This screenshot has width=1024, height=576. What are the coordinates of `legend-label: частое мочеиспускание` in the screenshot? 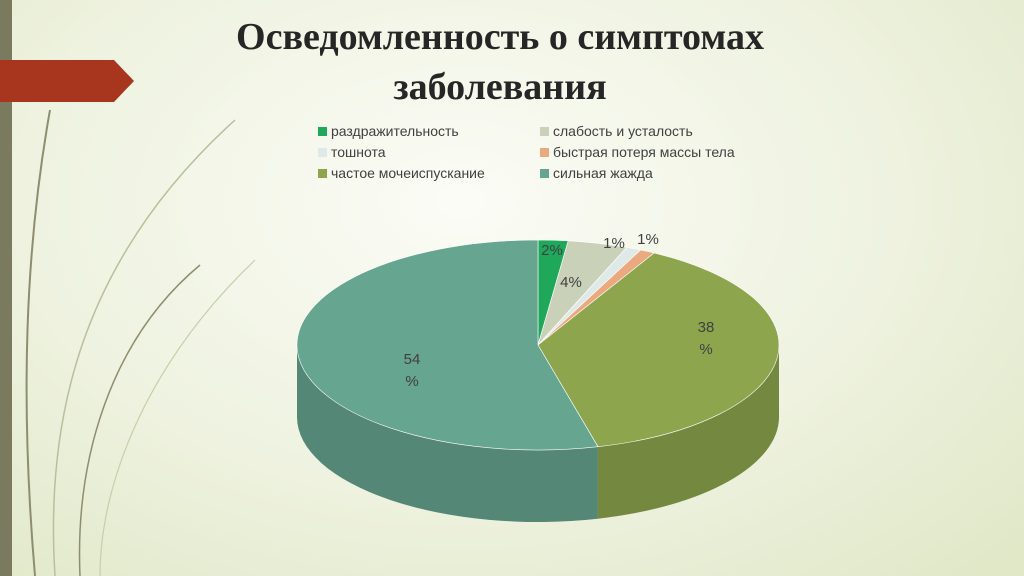 It's located at (408, 173).